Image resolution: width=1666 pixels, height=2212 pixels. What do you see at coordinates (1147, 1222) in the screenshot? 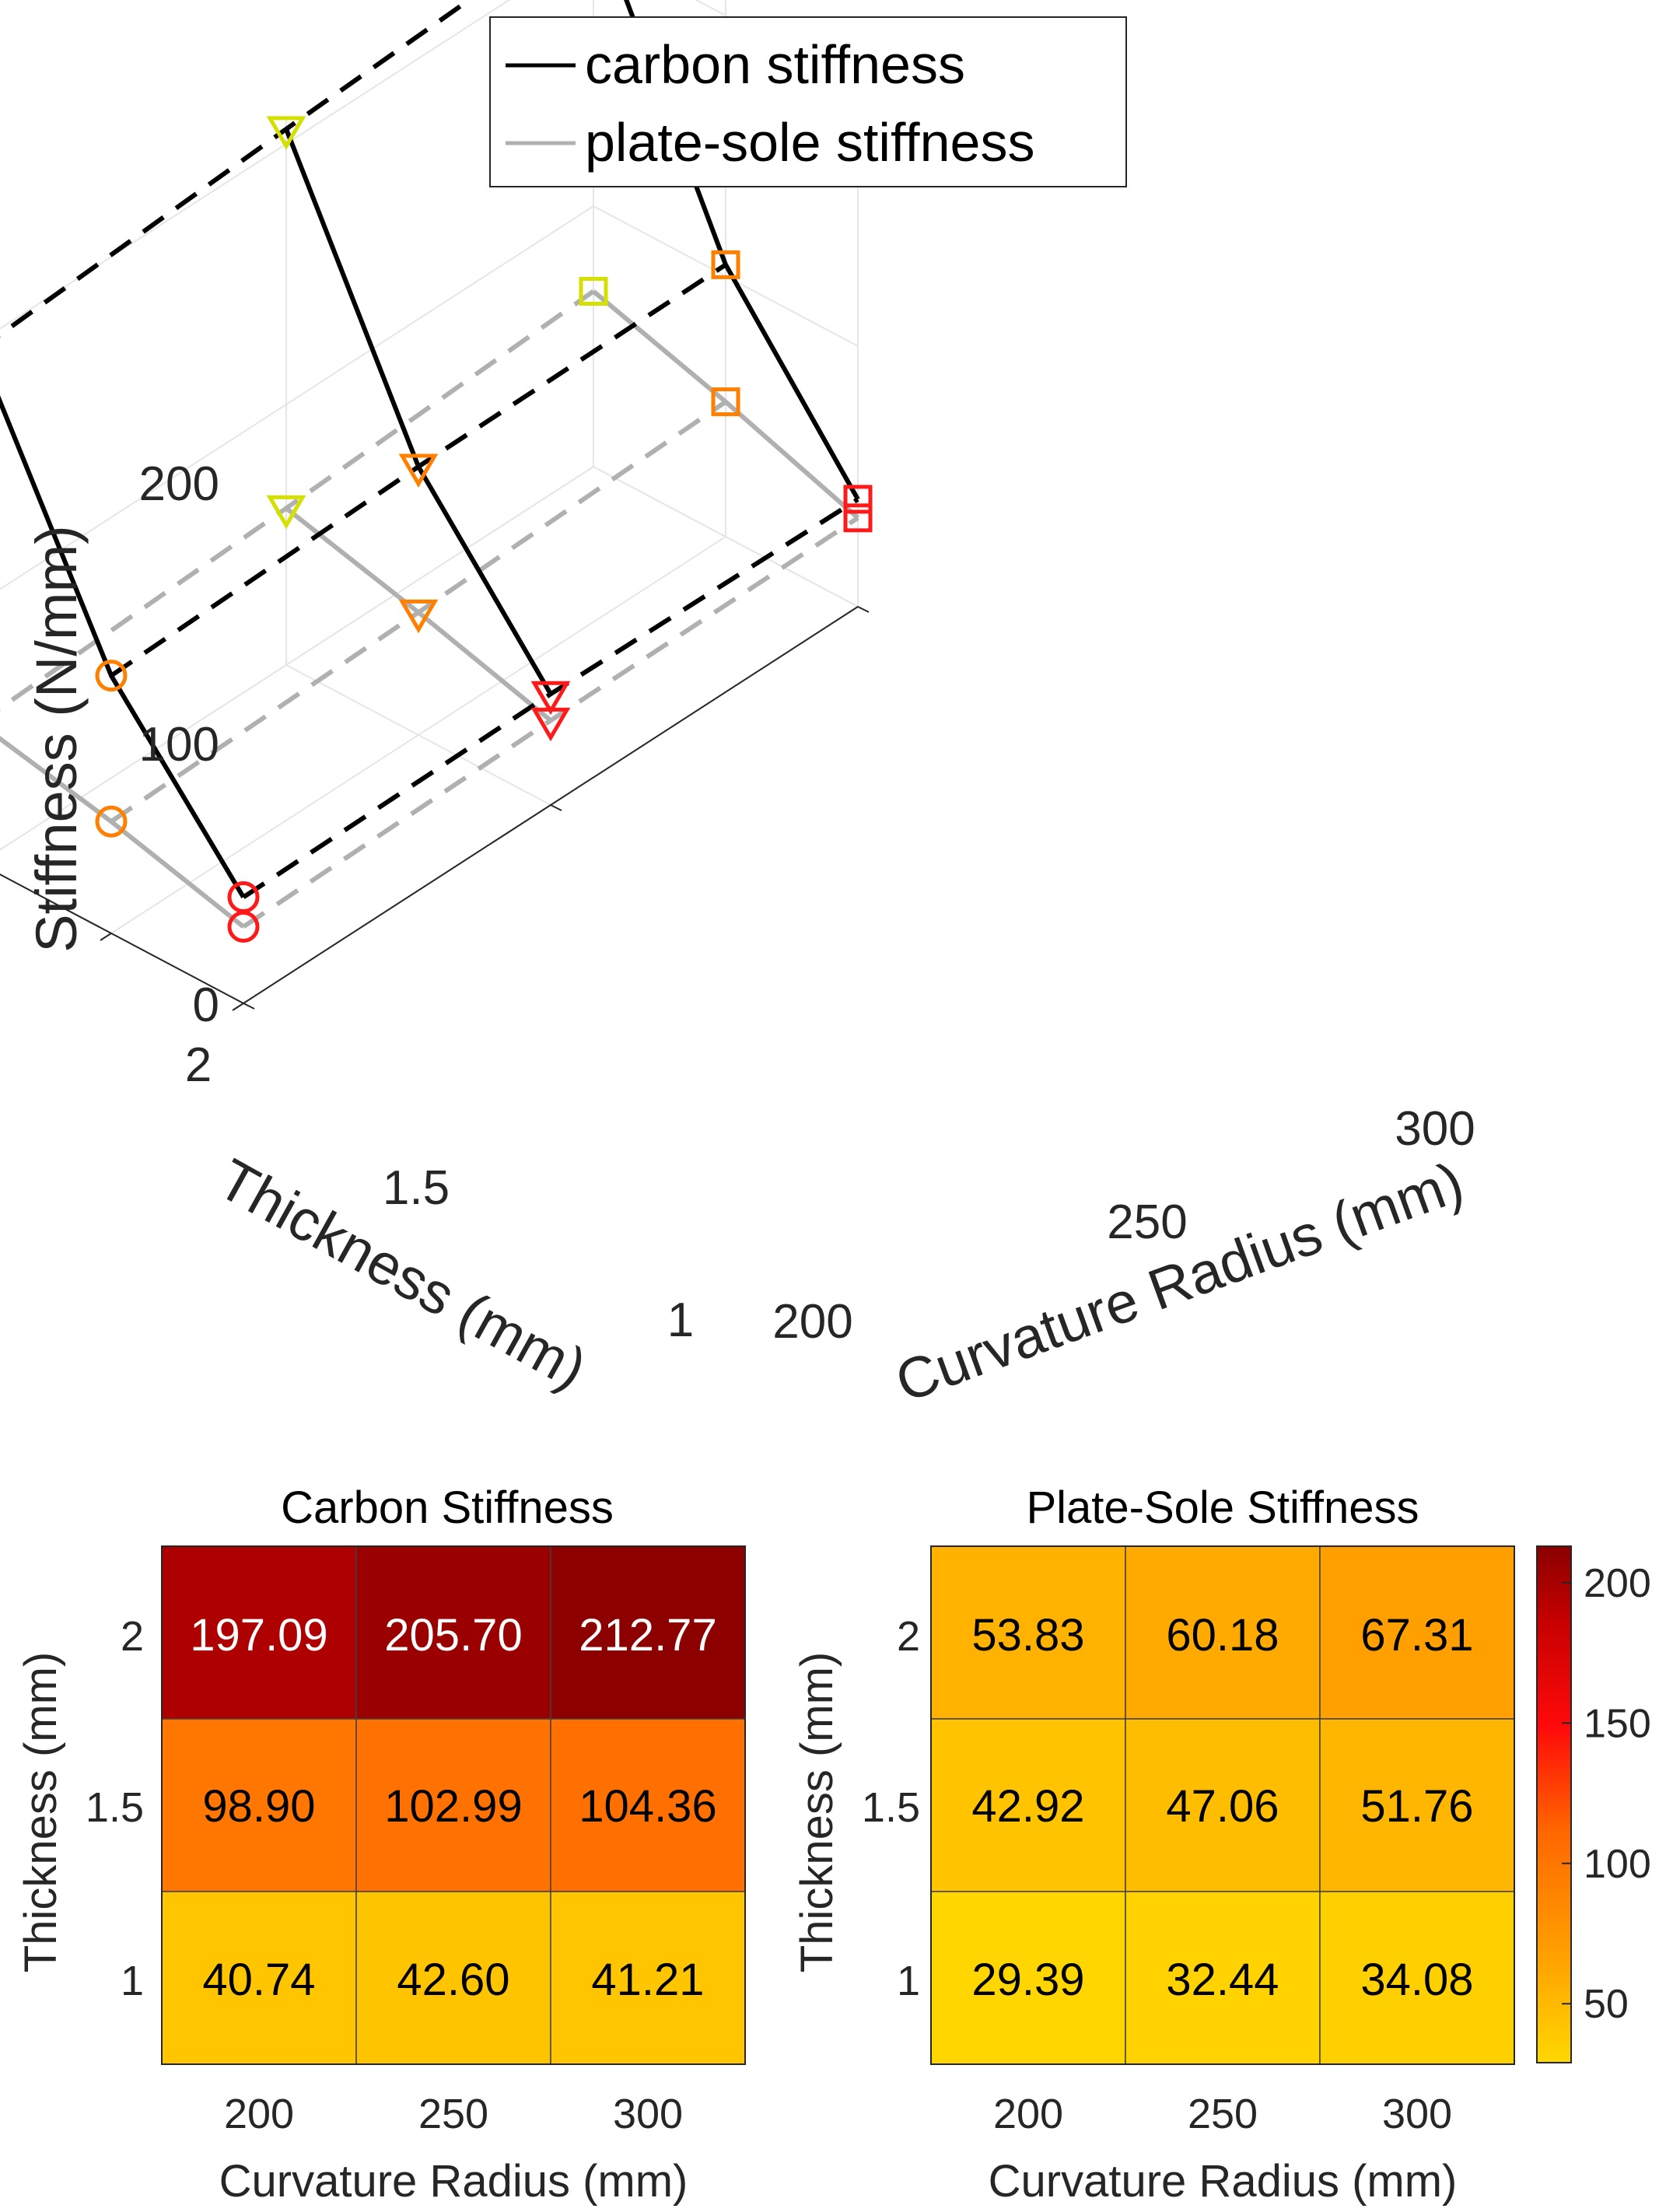
I see `radius-tick-label: 250` at bounding box center [1147, 1222].